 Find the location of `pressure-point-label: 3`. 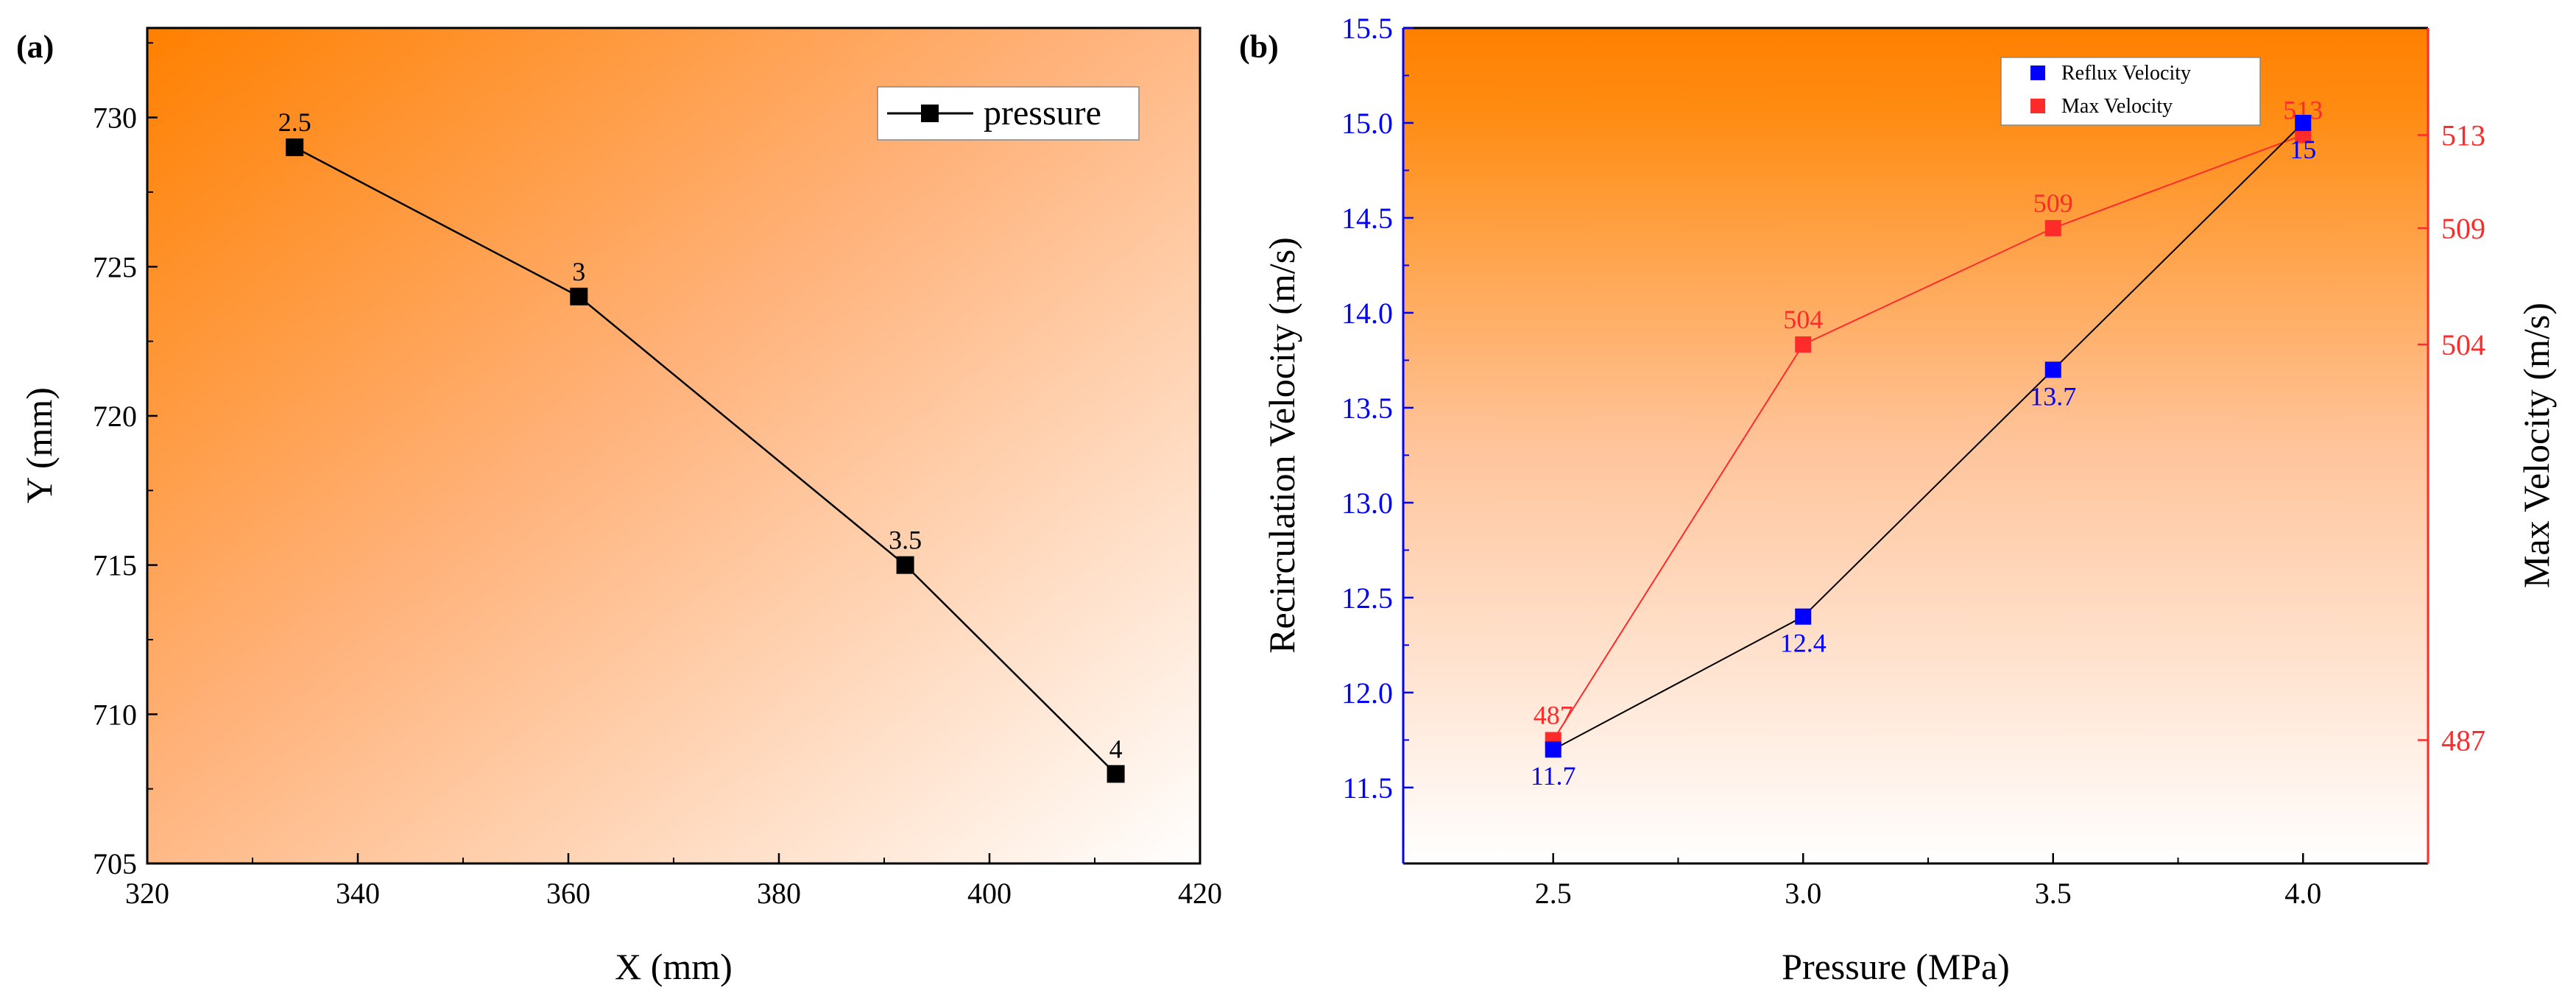

pressure-point-label: 3 is located at coordinates (578, 271).